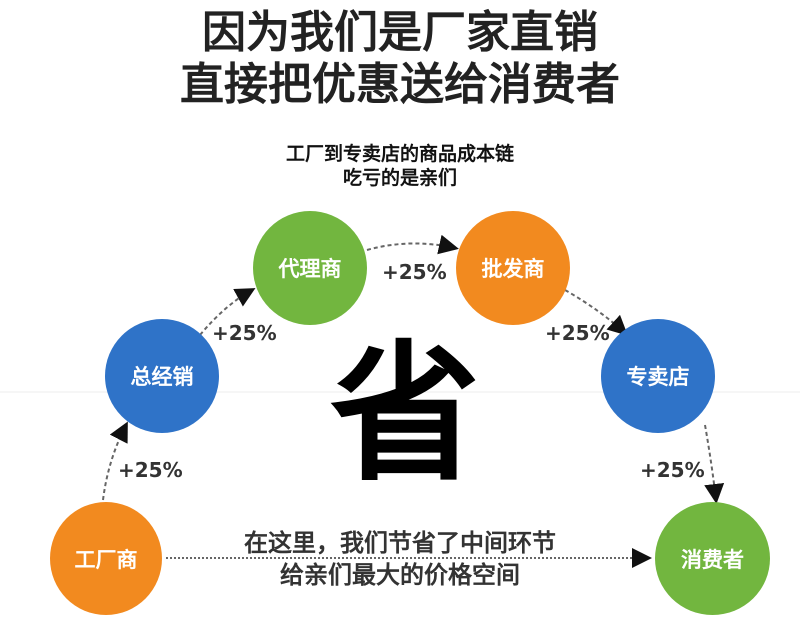 The image size is (800, 635). I want to click on headline-line-2: 直接把优惠送给消费者, so click(400, 84).